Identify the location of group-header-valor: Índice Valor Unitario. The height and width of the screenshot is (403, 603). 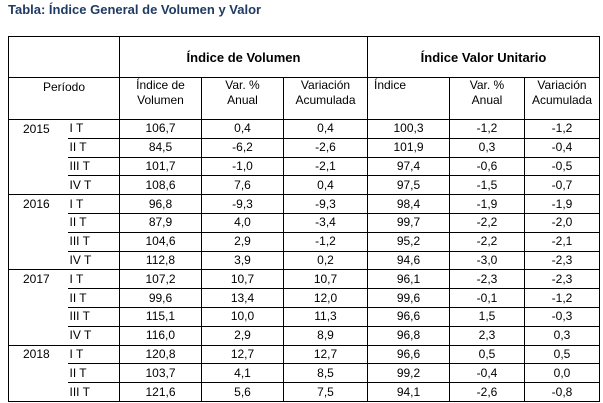
(483, 57).